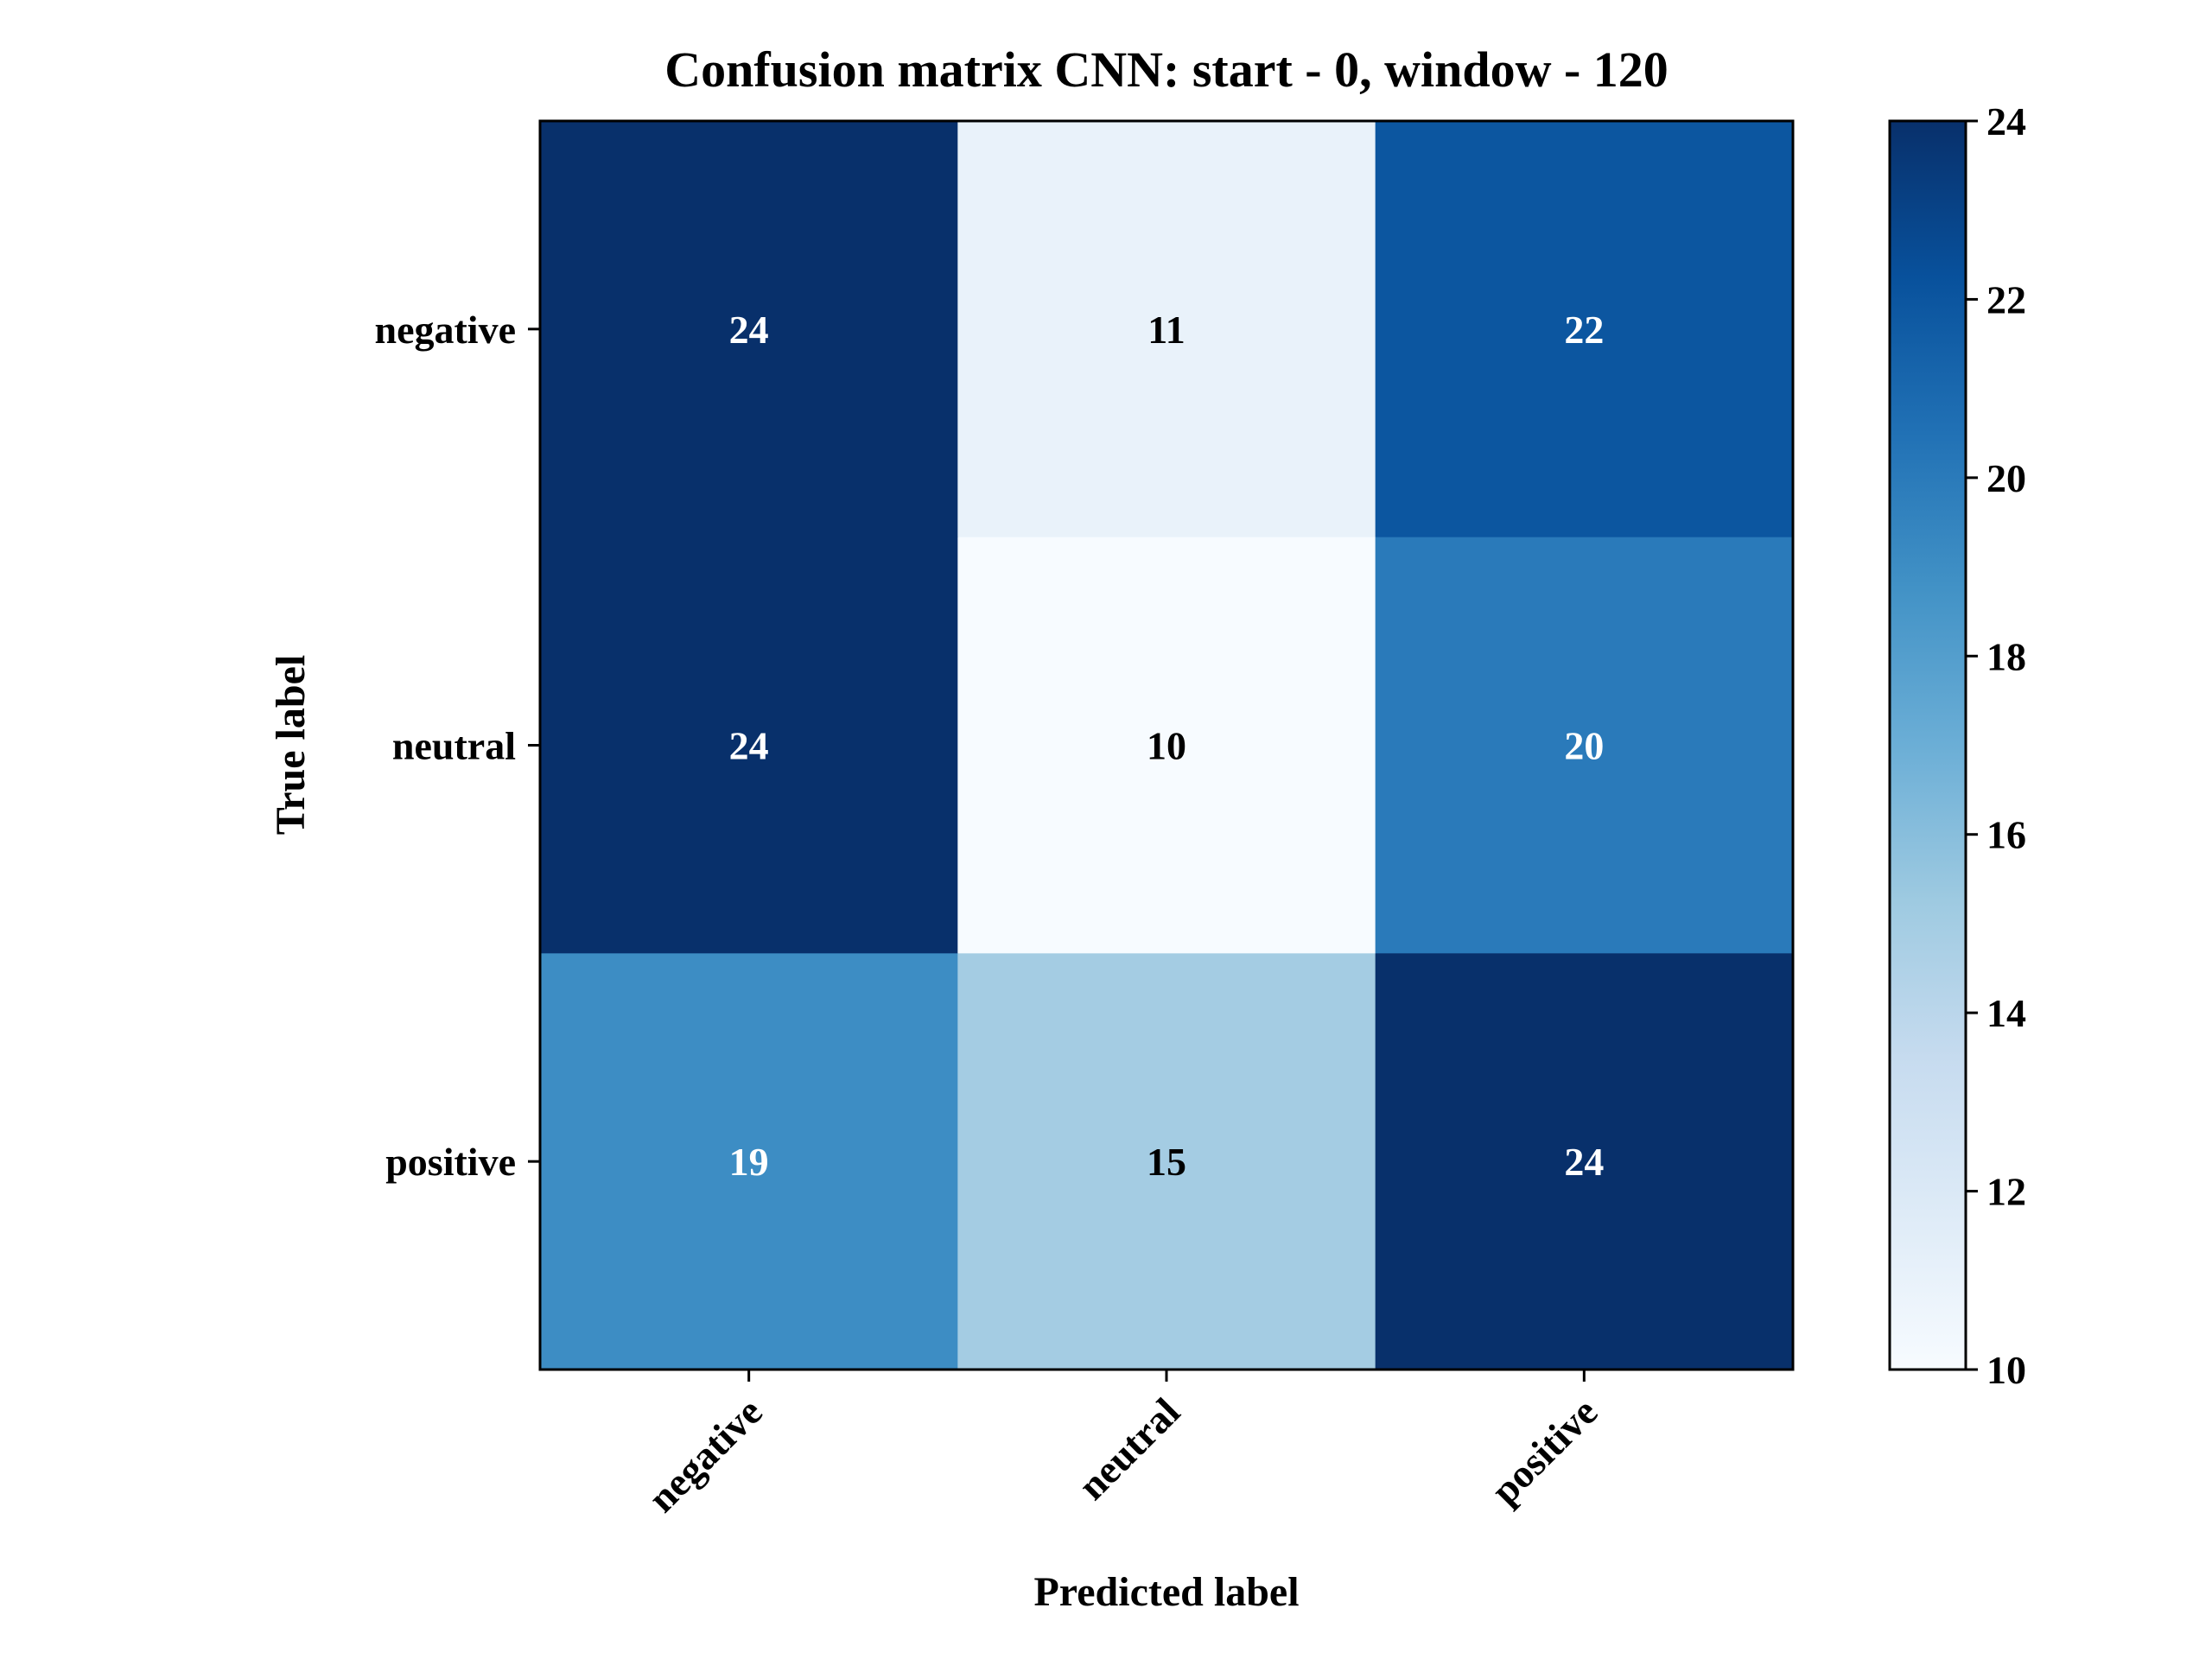  What do you see at coordinates (1544, 1451) in the screenshot?
I see `x-tick-label: positive` at bounding box center [1544, 1451].